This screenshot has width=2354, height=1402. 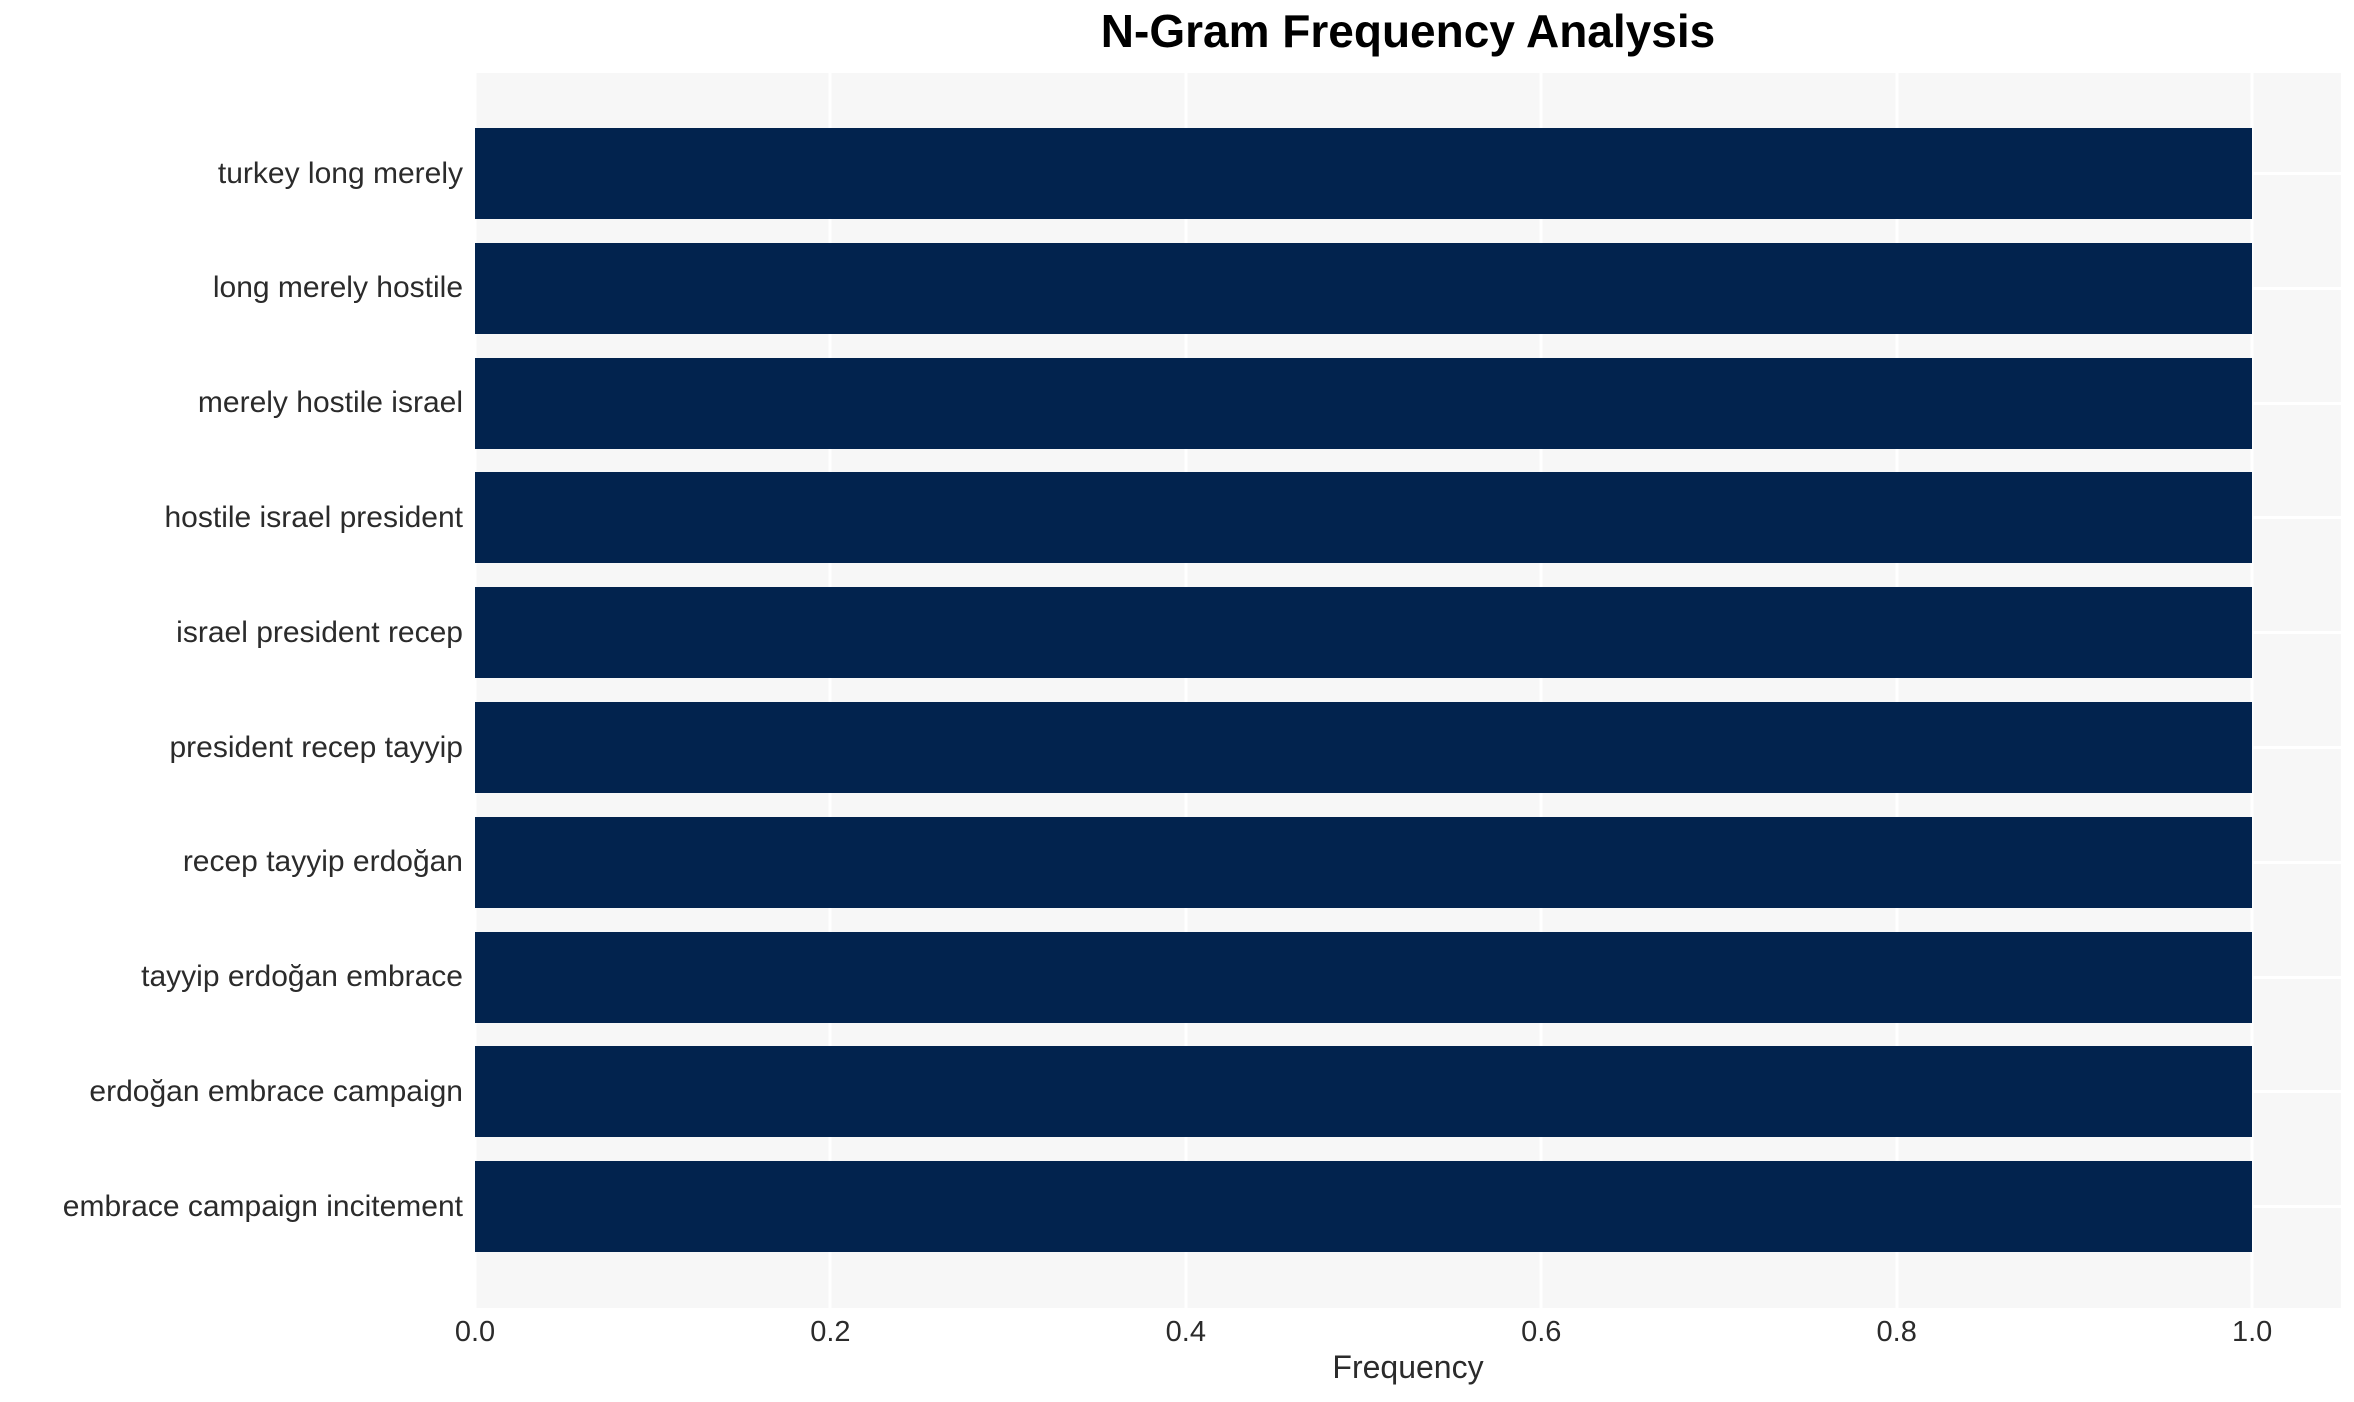 I want to click on bar-long-merely-hostile, so click(x=1364, y=288).